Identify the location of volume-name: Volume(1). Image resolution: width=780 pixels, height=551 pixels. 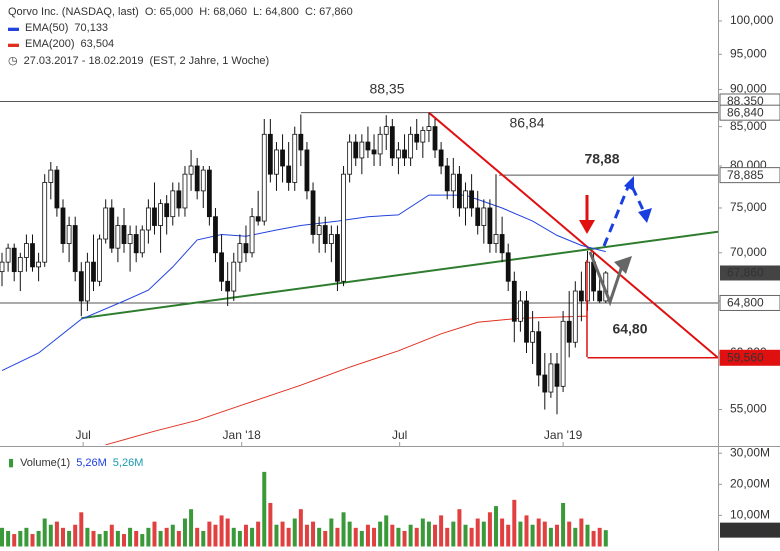
(45, 463).